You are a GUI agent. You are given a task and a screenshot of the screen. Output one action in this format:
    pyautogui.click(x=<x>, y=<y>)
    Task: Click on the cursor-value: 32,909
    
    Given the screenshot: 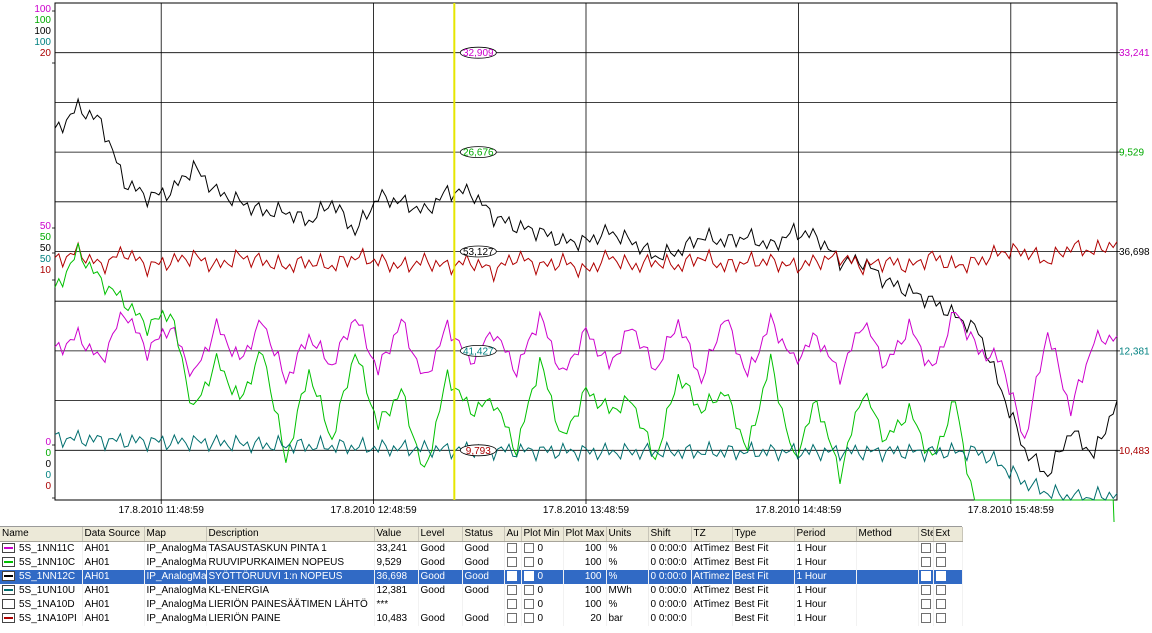 What is the action you would take?
    pyautogui.click(x=478, y=53)
    